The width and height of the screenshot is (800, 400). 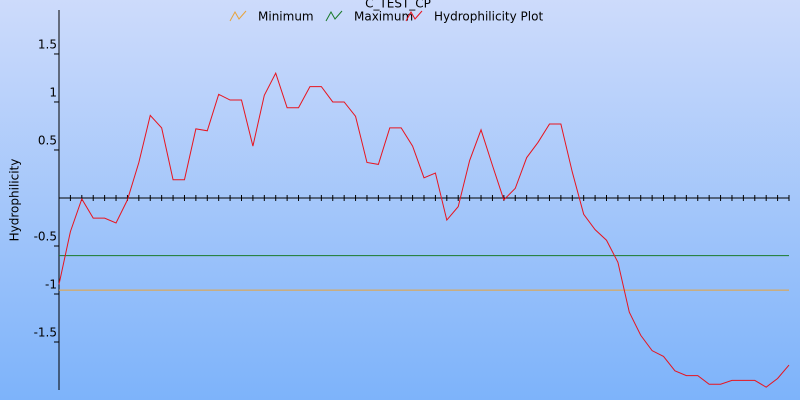 What do you see at coordinates (488, 17) in the screenshot?
I see `legend-label: Hydrophilicity Plot` at bounding box center [488, 17].